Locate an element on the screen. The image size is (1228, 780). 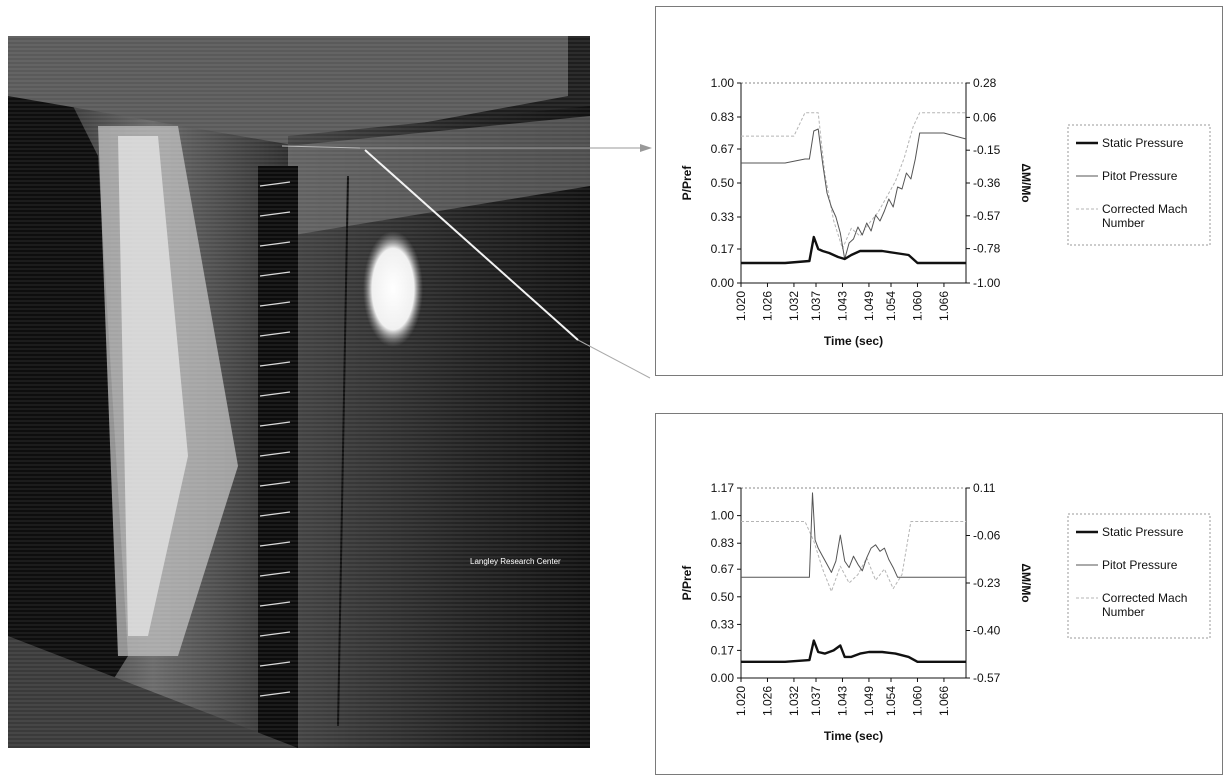
y2-tick-label: -0.06 is located at coordinates (987, 536).